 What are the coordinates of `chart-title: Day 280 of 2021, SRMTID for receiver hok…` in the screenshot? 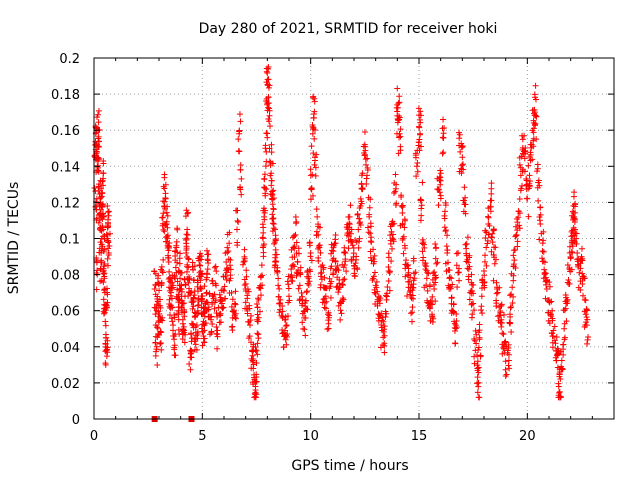 It's located at (348, 29).